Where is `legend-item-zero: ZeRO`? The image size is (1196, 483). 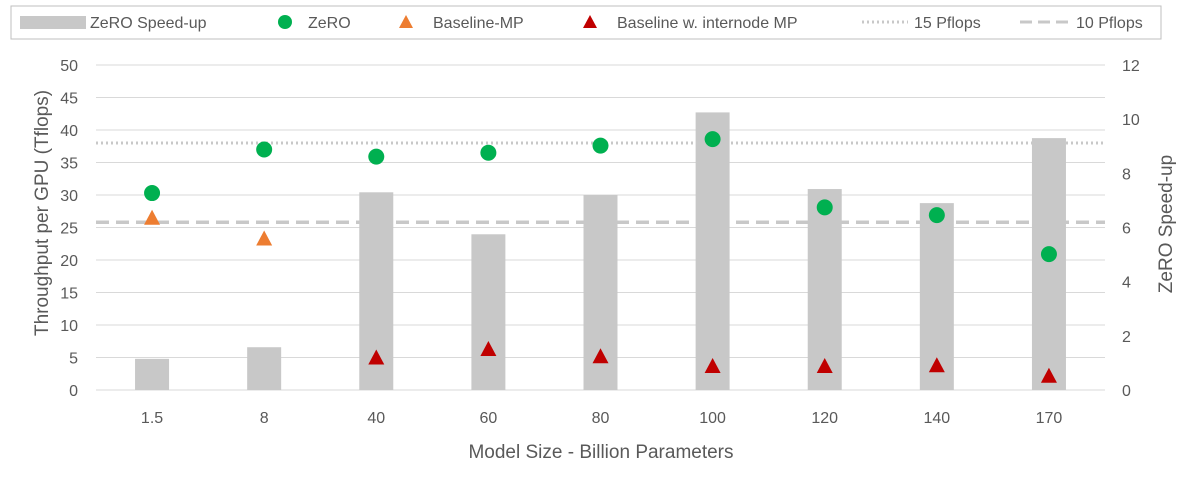
legend-item-zero: ZeRO is located at coordinates (314, 23).